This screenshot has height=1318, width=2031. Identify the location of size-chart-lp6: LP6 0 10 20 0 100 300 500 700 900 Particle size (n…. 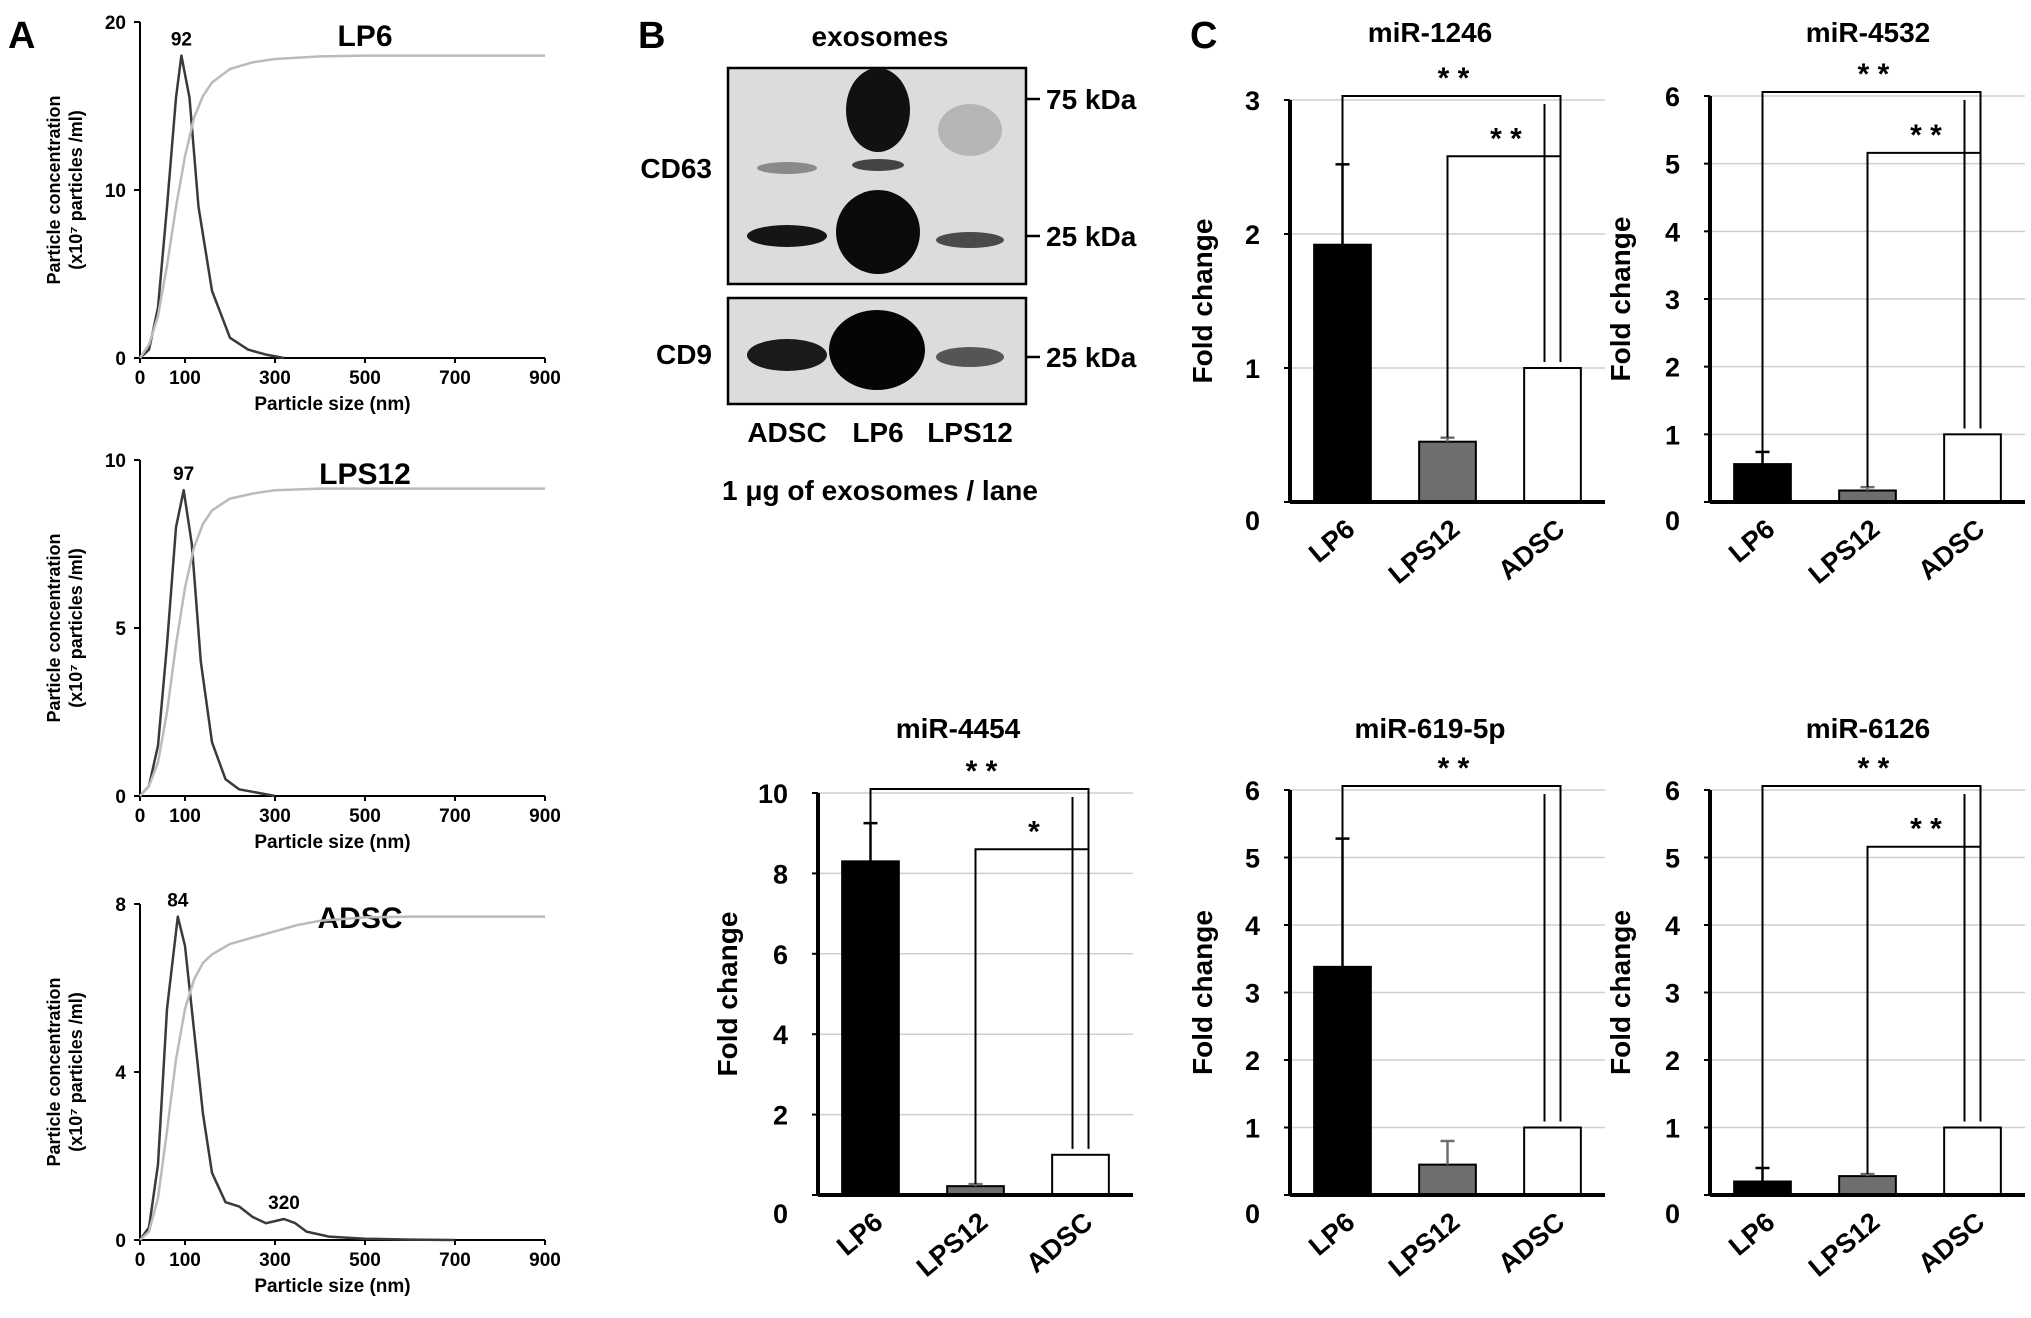
(302, 214).